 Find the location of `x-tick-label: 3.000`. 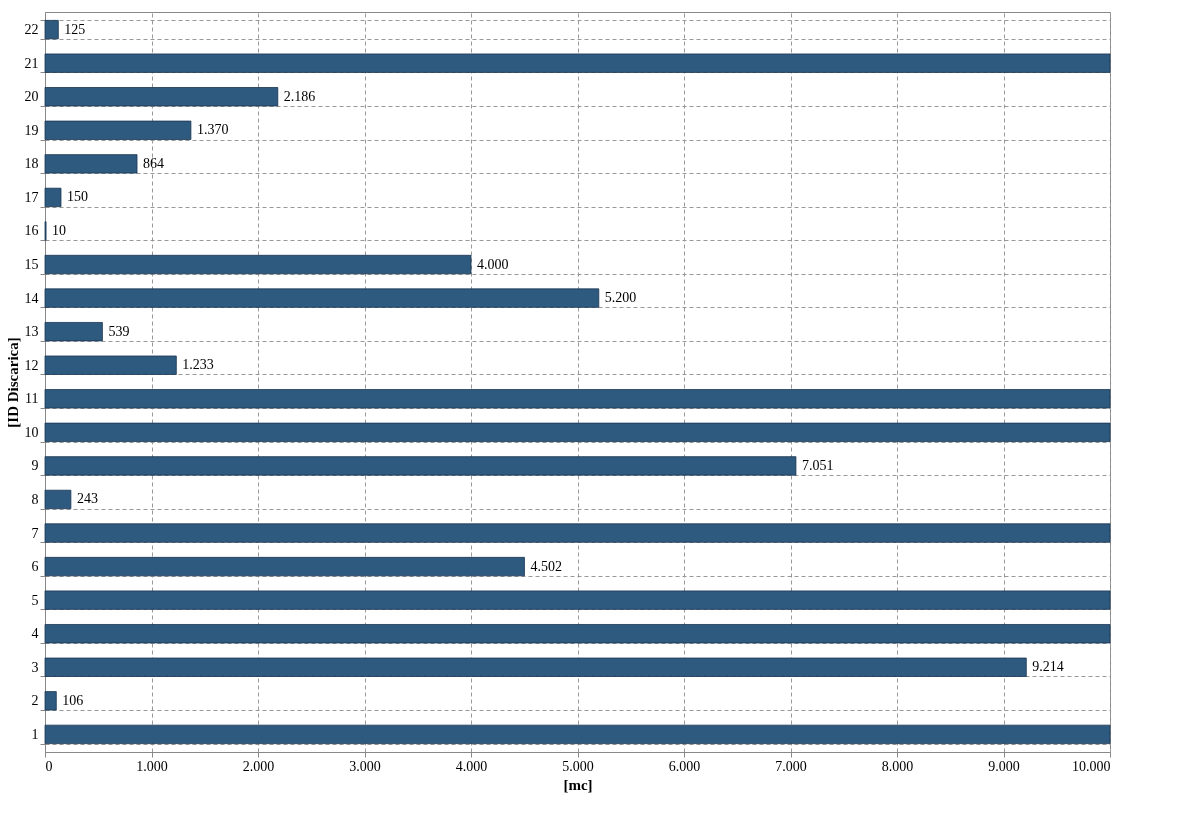

x-tick-label: 3.000 is located at coordinates (365, 766).